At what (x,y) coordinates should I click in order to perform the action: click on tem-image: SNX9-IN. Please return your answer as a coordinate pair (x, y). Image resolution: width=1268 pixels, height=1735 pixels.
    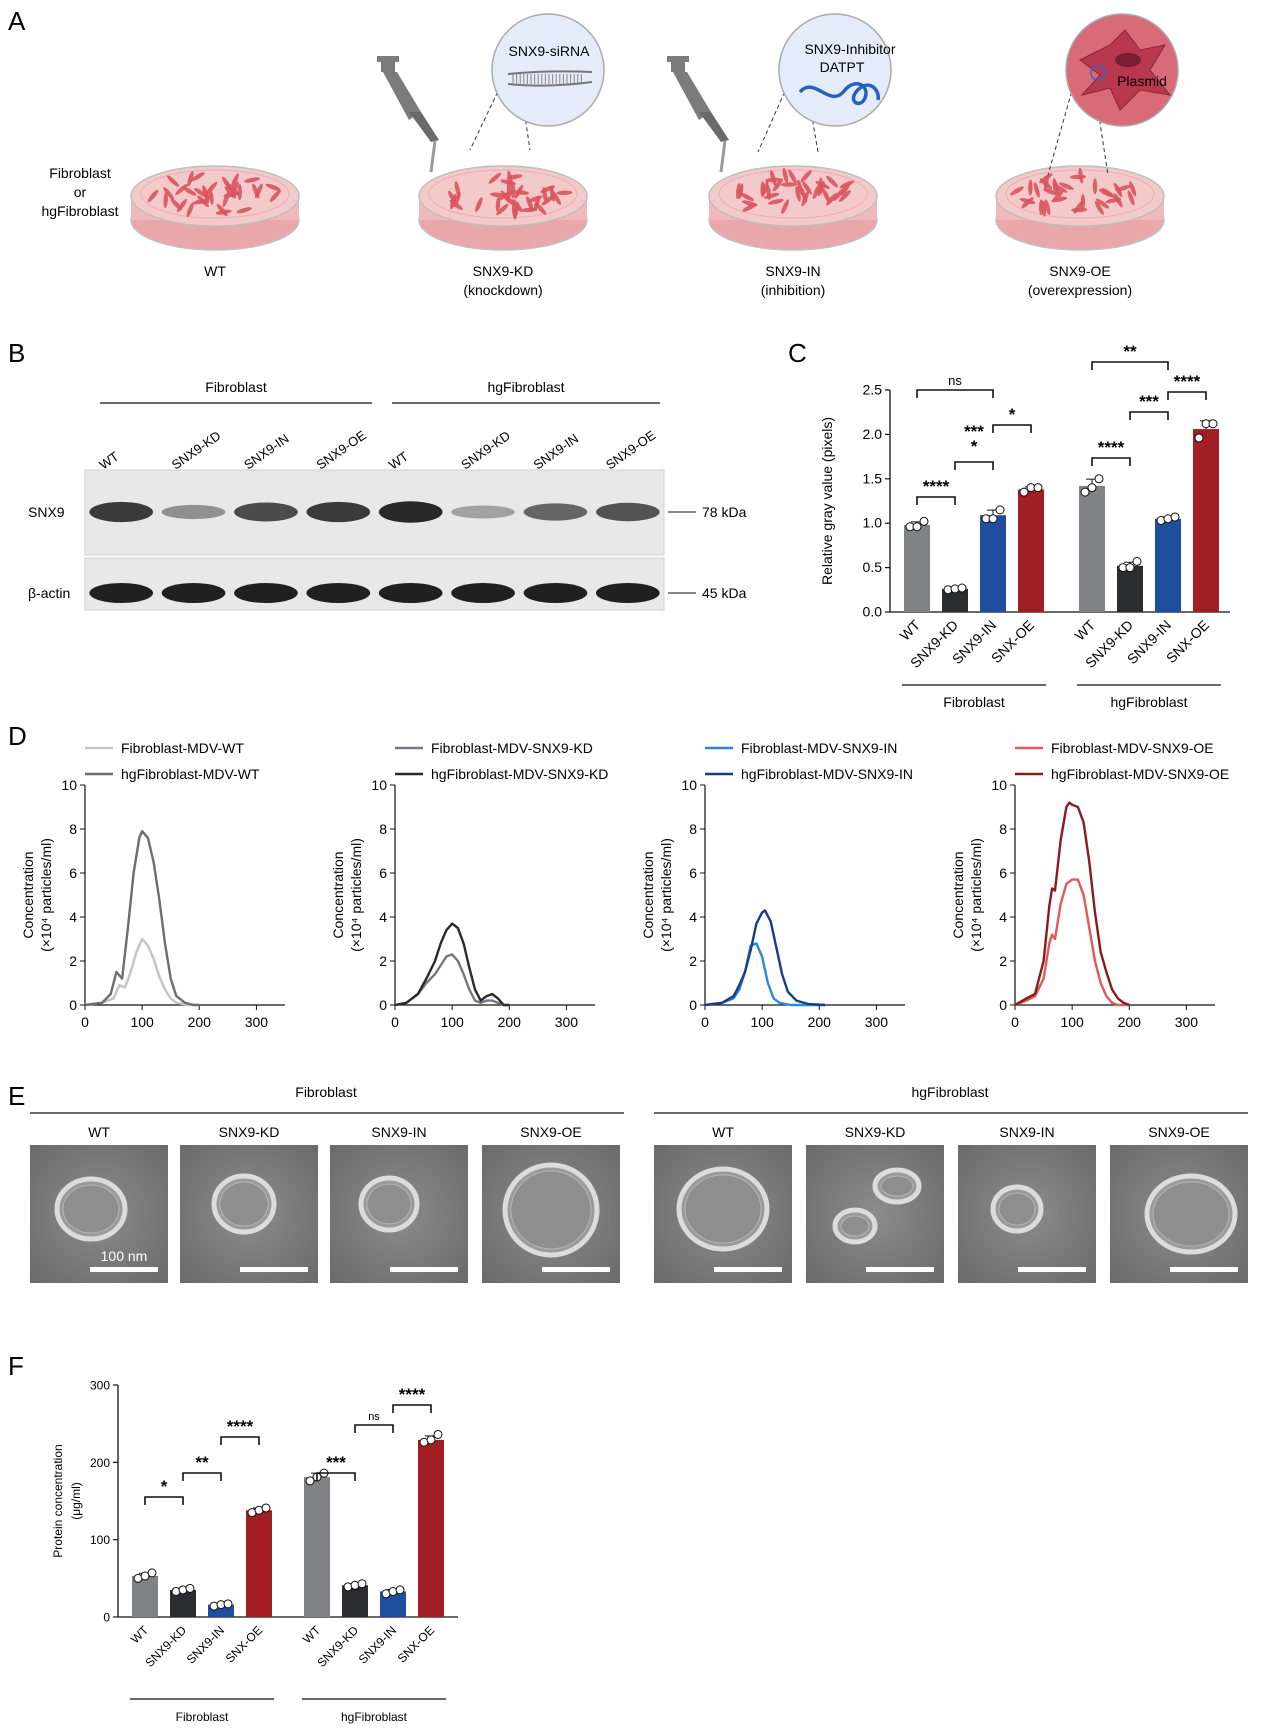
    Looking at the image, I should click on (1027, 1203).